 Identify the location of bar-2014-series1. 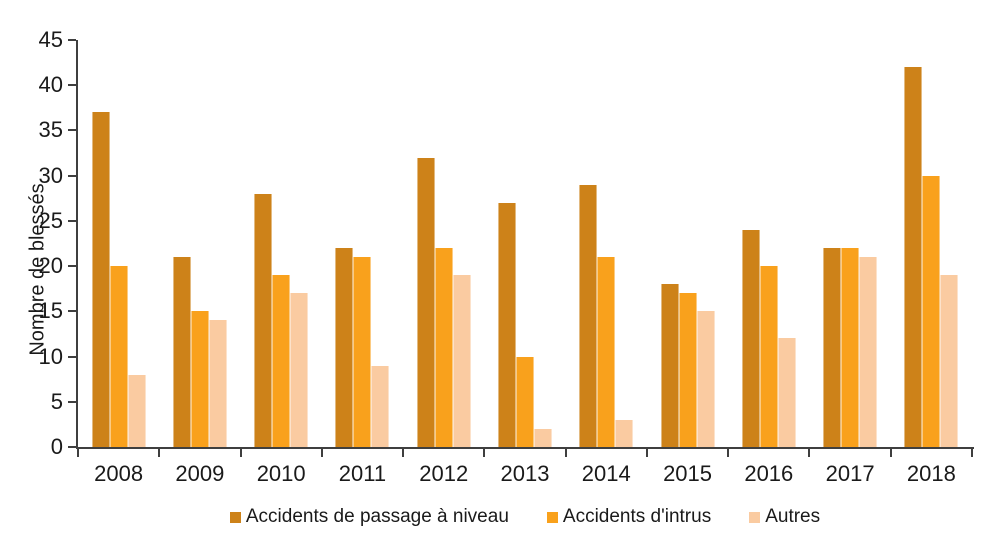
(588, 315).